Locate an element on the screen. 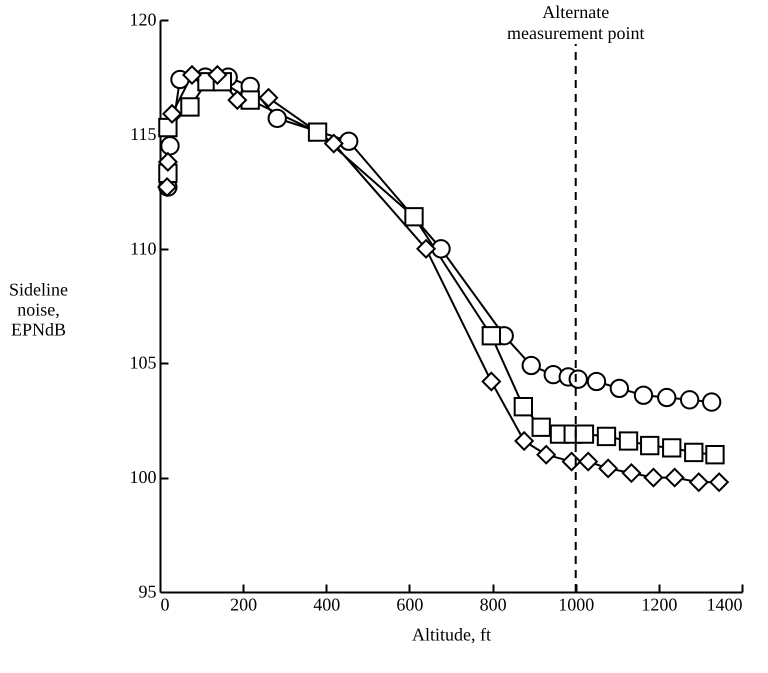 Image resolution: width=768 pixels, height=673 pixels. x-tick-label: 600 is located at coordinates (410, 604).